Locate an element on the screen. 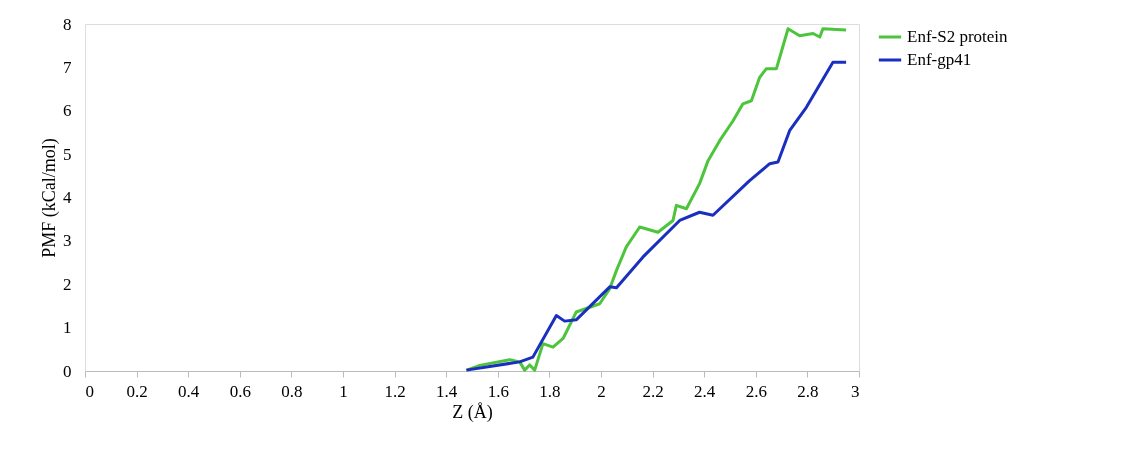 This screenshot has width=1131, height=455. y-tick-label: 5 is located at coordinates (67, 154).